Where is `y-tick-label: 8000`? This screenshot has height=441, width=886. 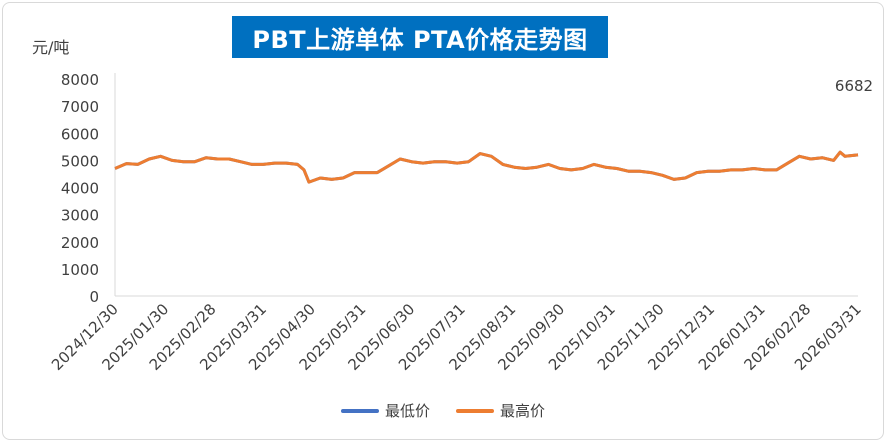 y-tick-label: 8000 is located at coordinates (80, 80).